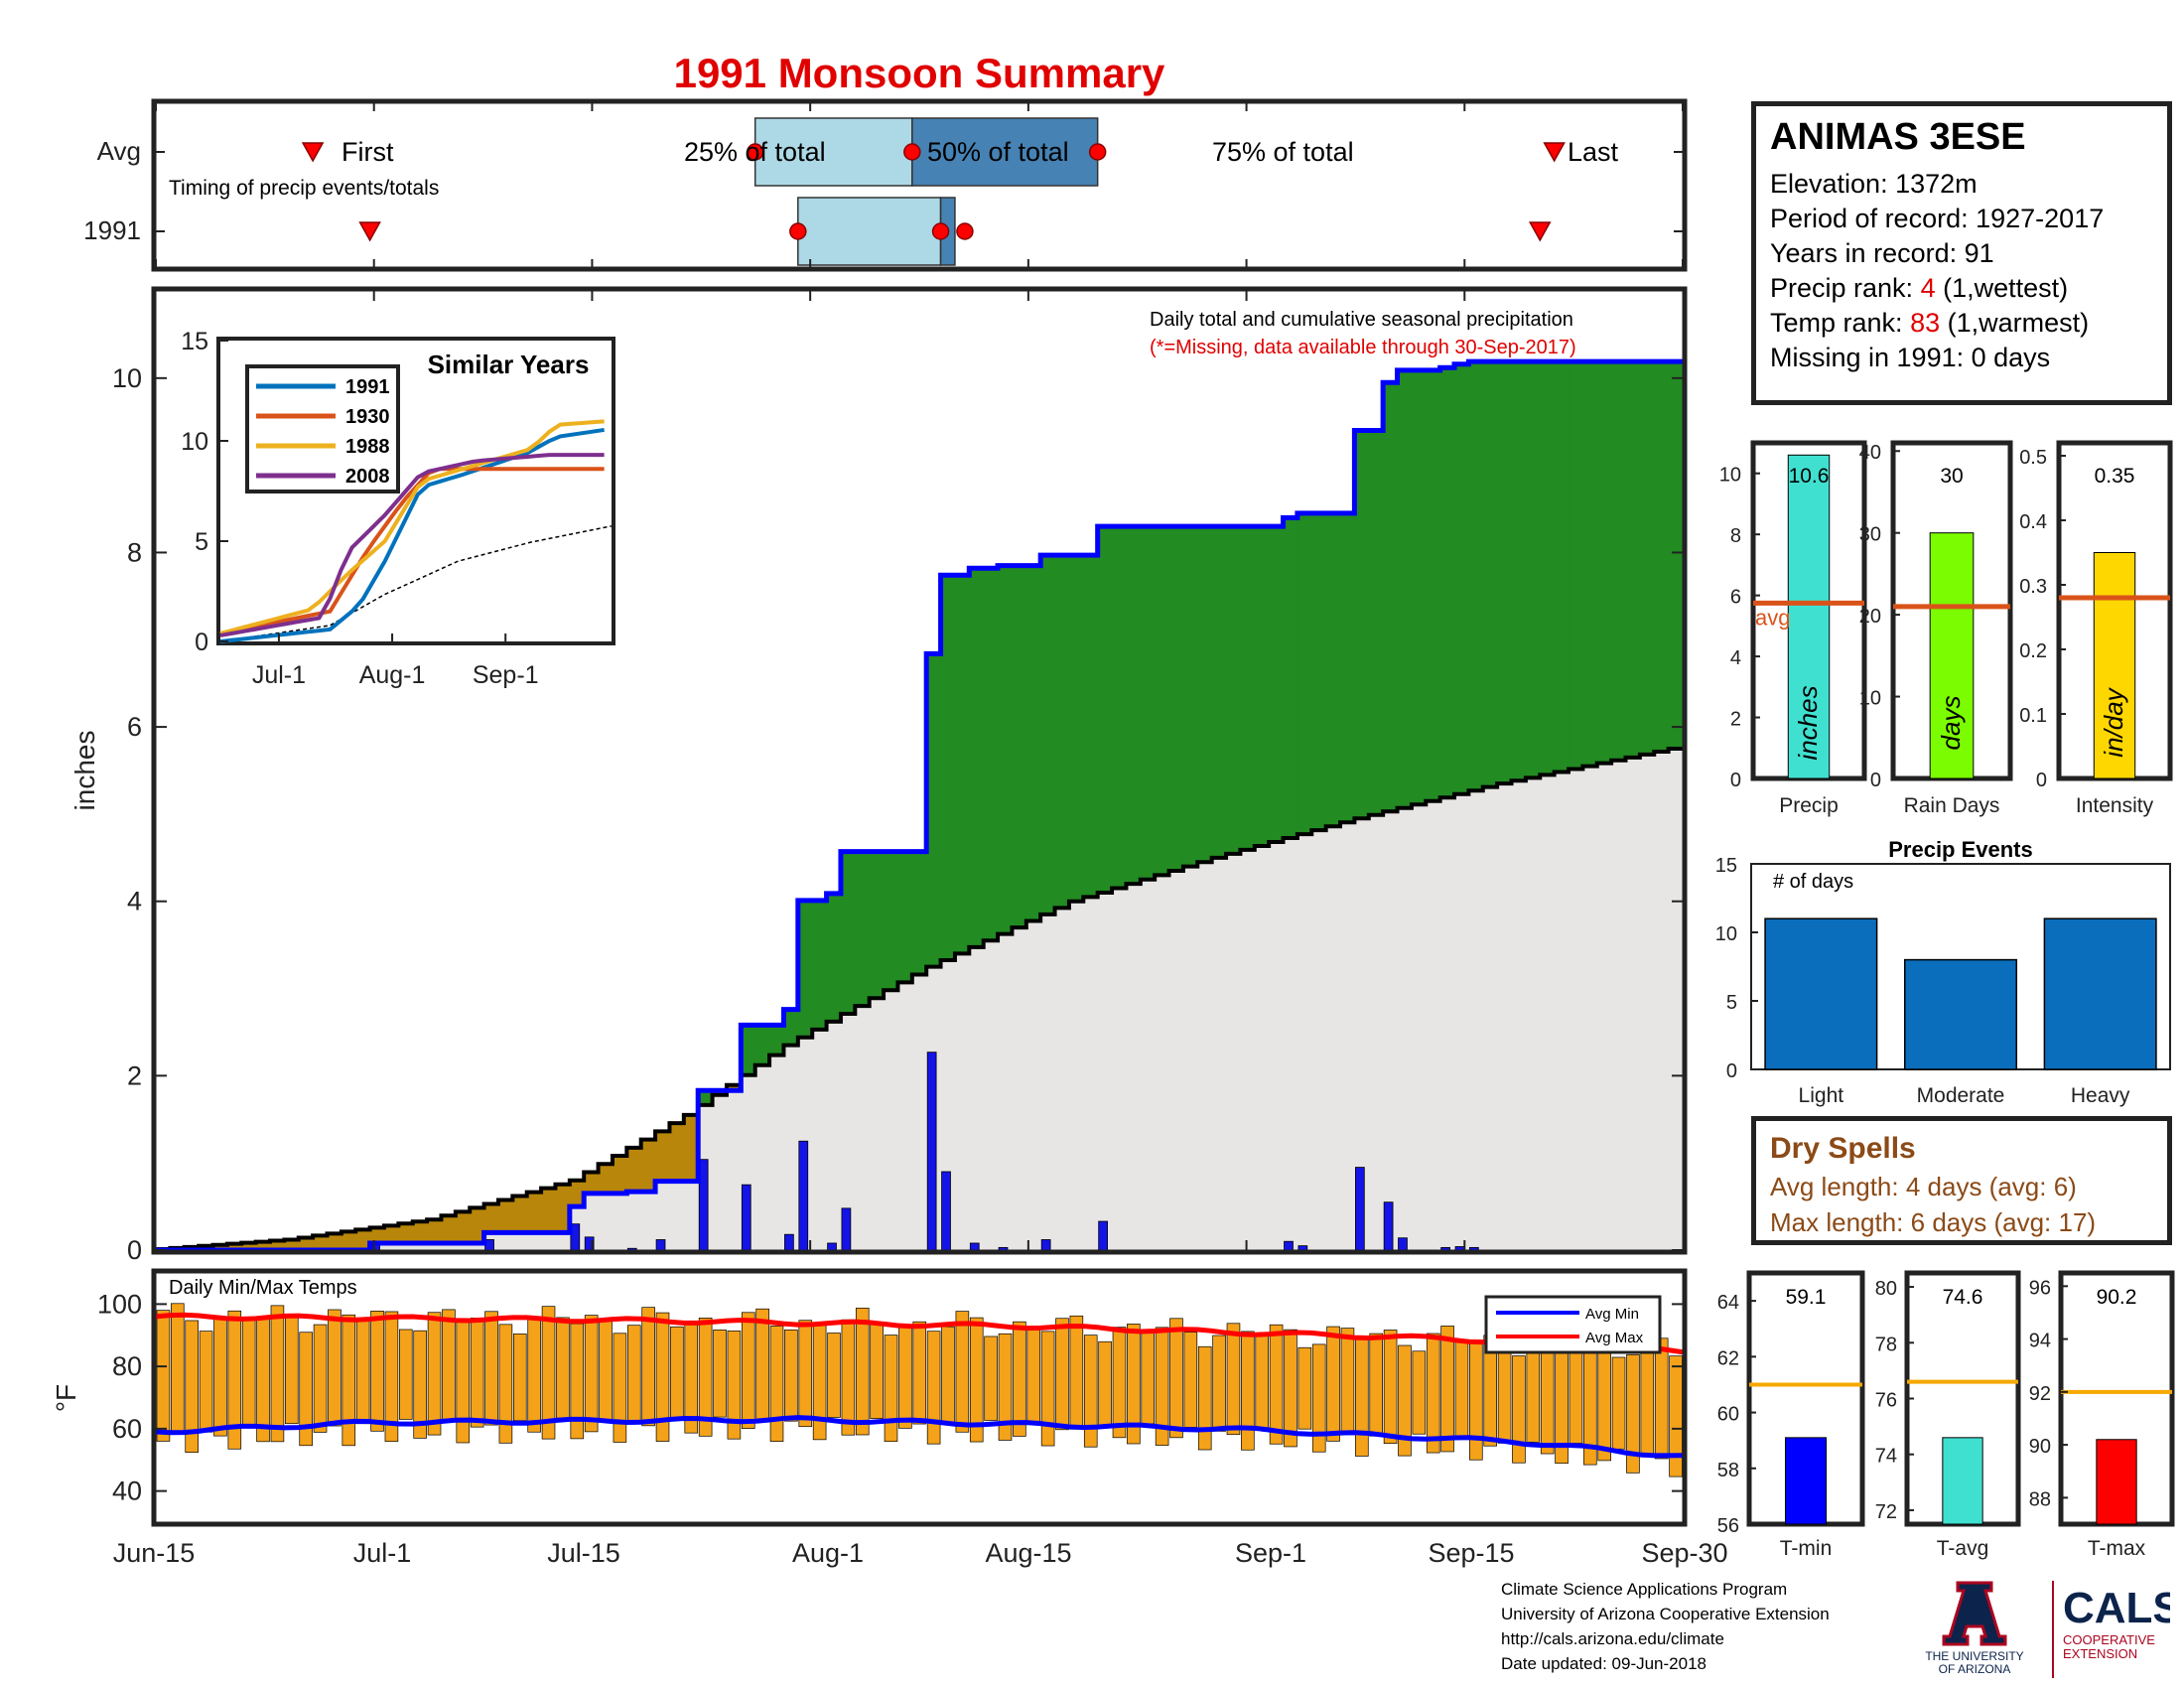 Image resolution: width=2184 pixels, height=1688 pixels. Describe the element at coordinates (412, 527) in the screenshot. I see `inset-series-line-1988` at that location.